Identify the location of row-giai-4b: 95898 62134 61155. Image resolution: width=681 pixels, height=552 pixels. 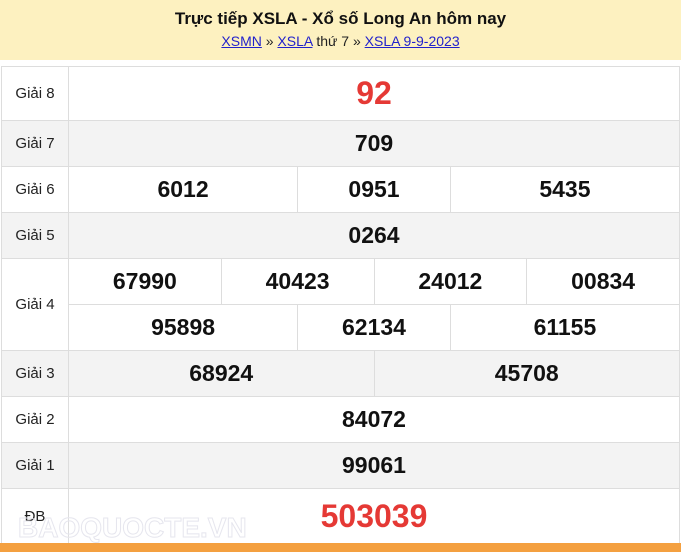
(341, 327).